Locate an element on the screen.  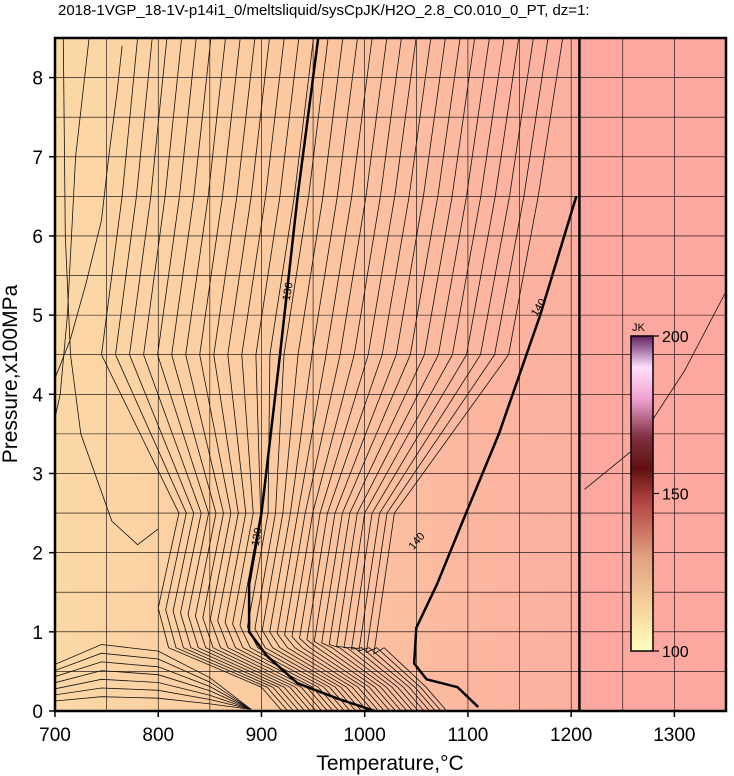
y-tick-label: 8 is located at coordinates (37, 79).